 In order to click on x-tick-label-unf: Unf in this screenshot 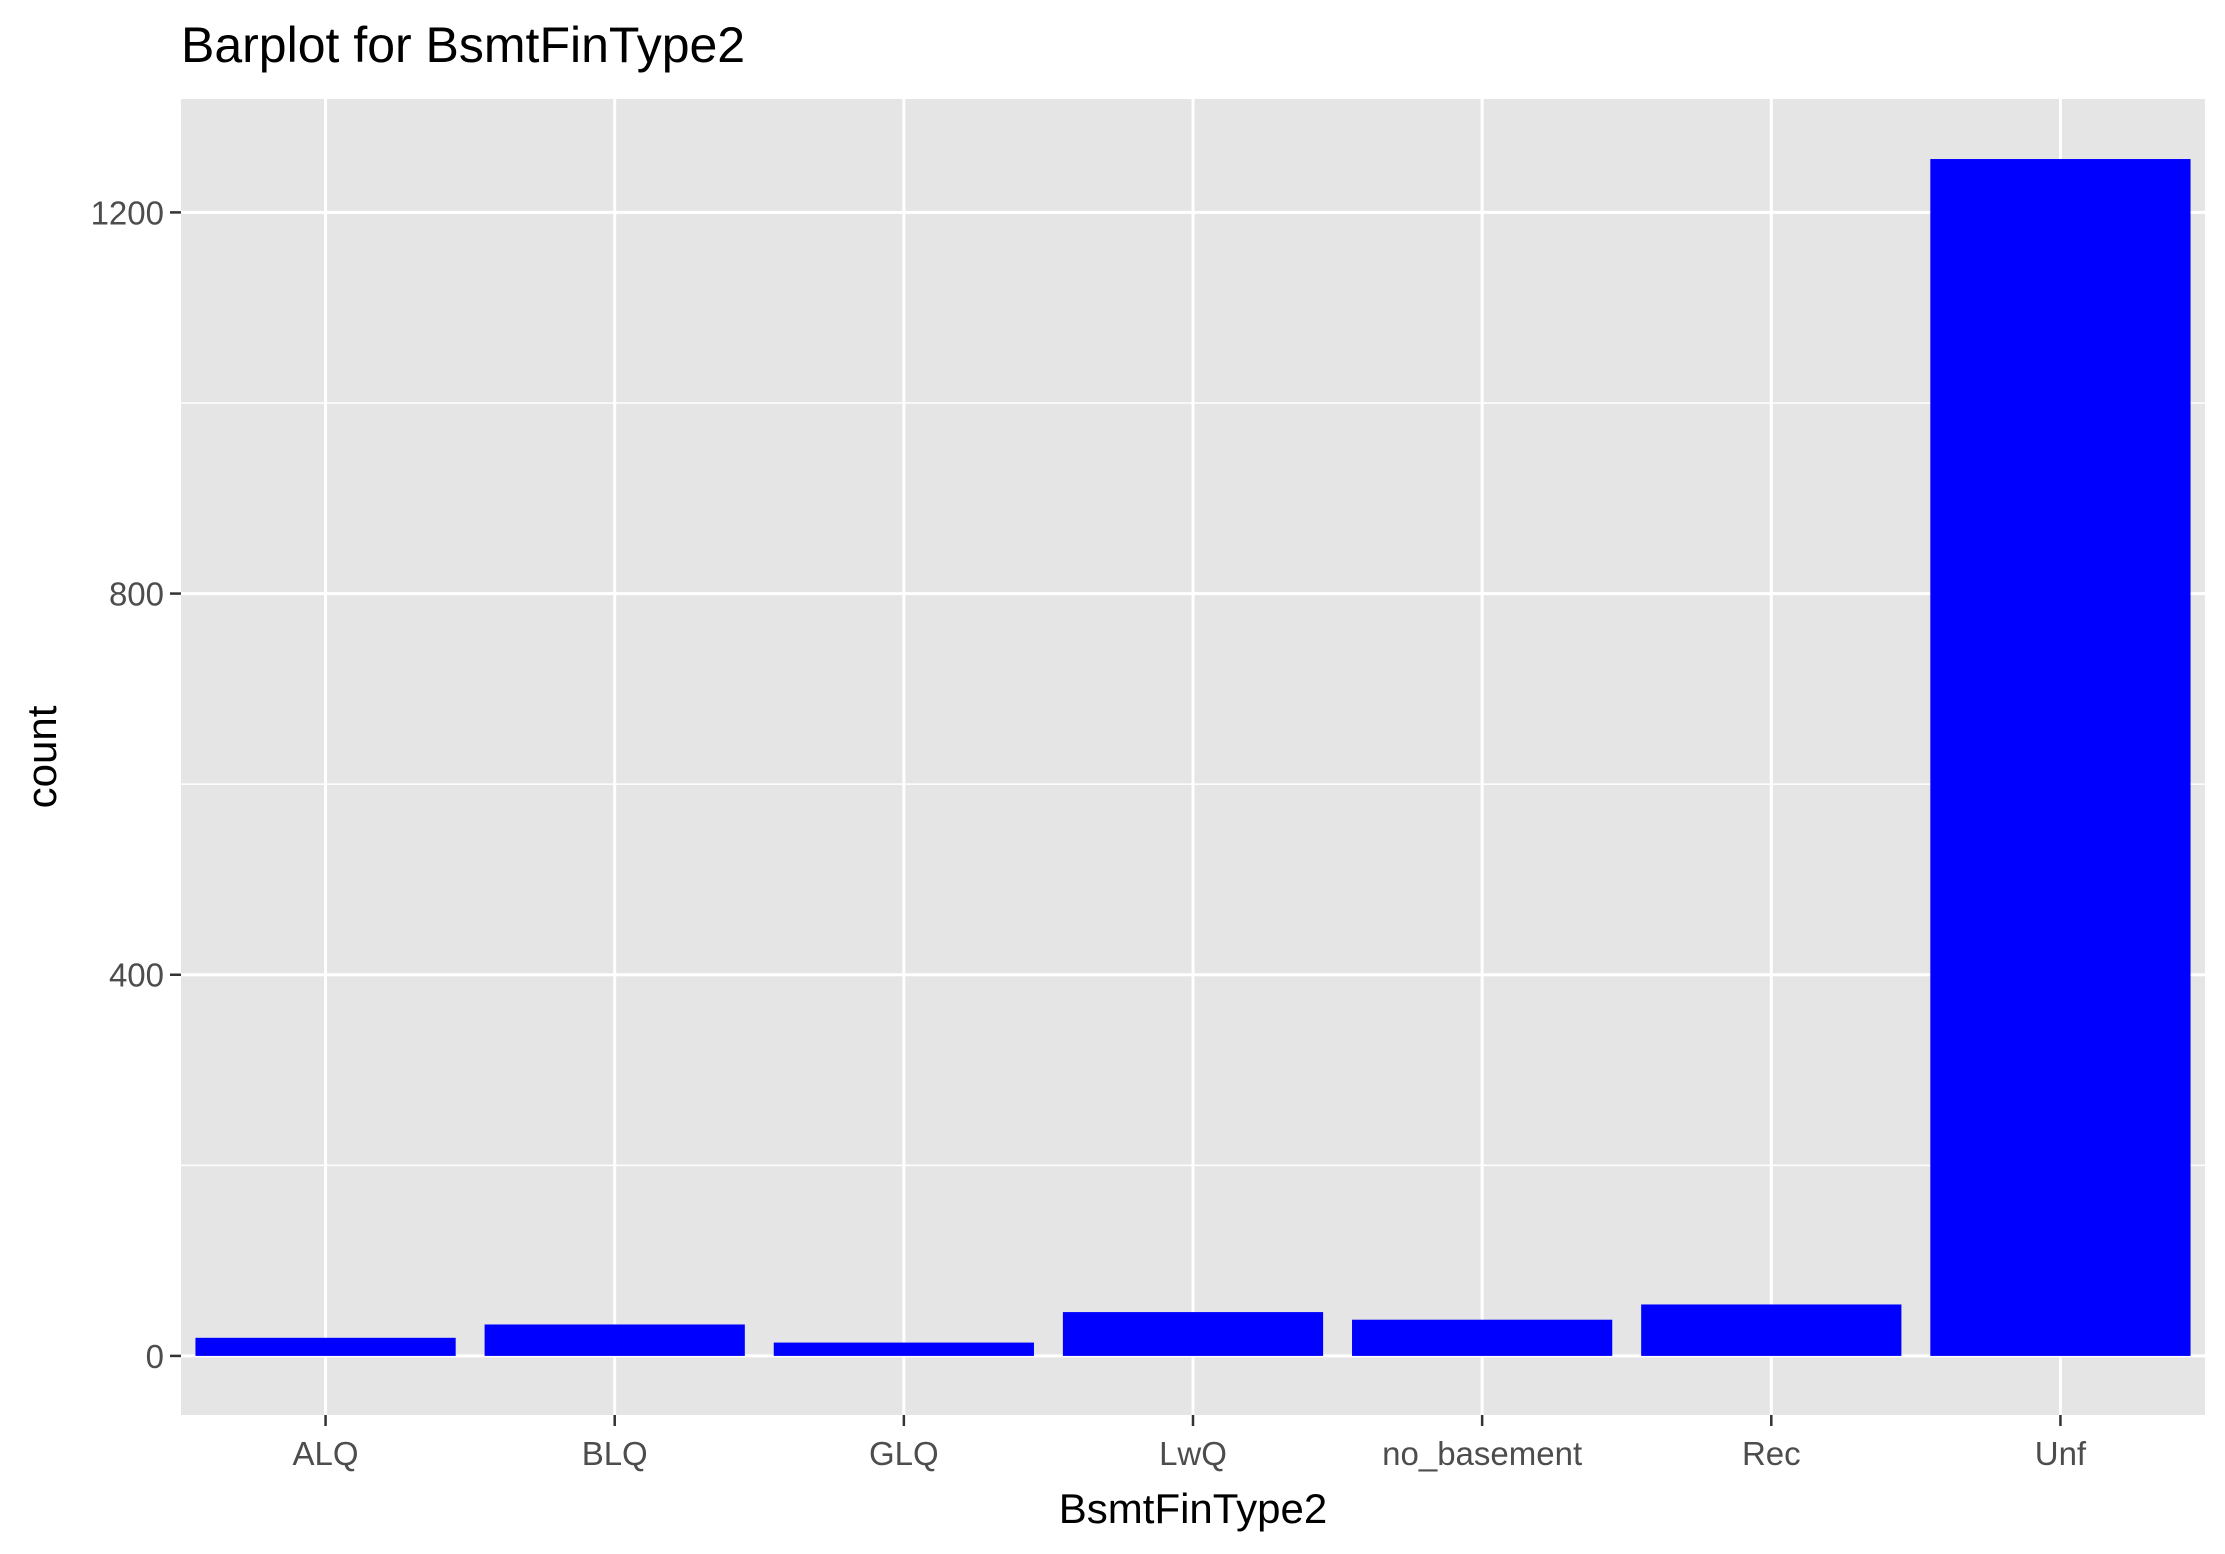, I will do `click(2061, 1453)`.